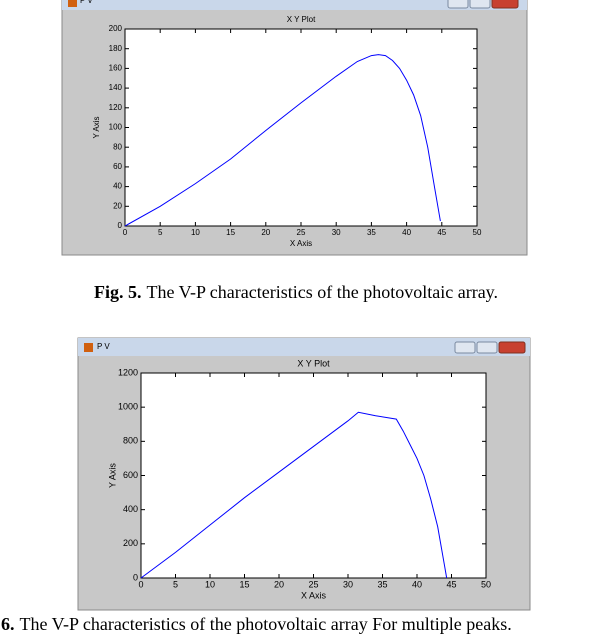 This screenshot has width=607, height=644. I want to click on y-tick-label: 40, so click(117, 186).